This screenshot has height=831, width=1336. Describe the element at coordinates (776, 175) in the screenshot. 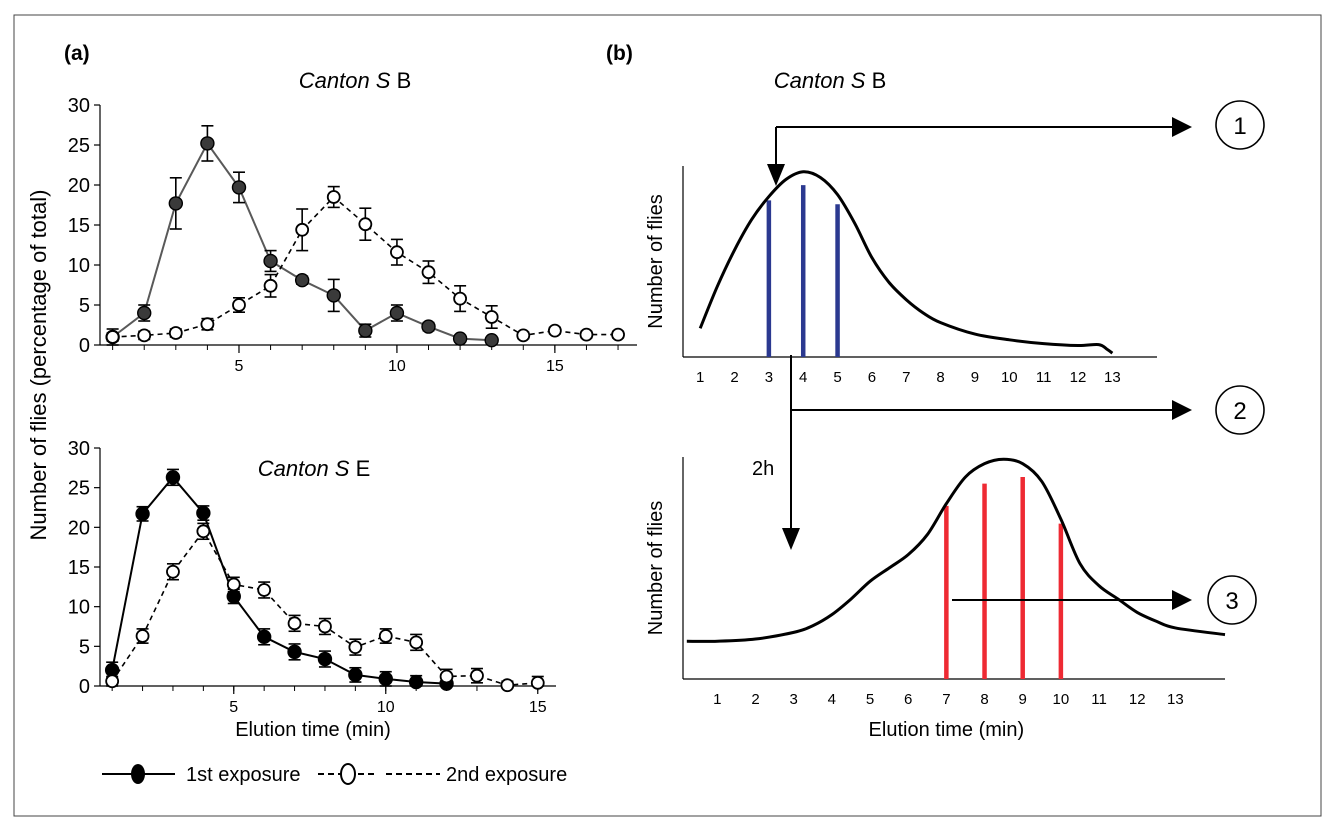

I see `arrow-down-top-head` at that location.